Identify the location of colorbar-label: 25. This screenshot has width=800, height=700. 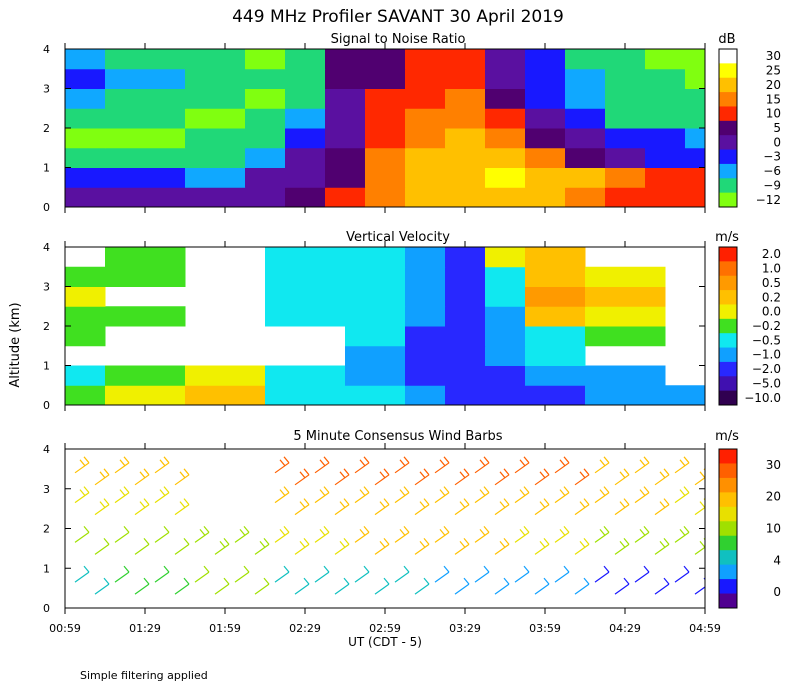
(773, 71).